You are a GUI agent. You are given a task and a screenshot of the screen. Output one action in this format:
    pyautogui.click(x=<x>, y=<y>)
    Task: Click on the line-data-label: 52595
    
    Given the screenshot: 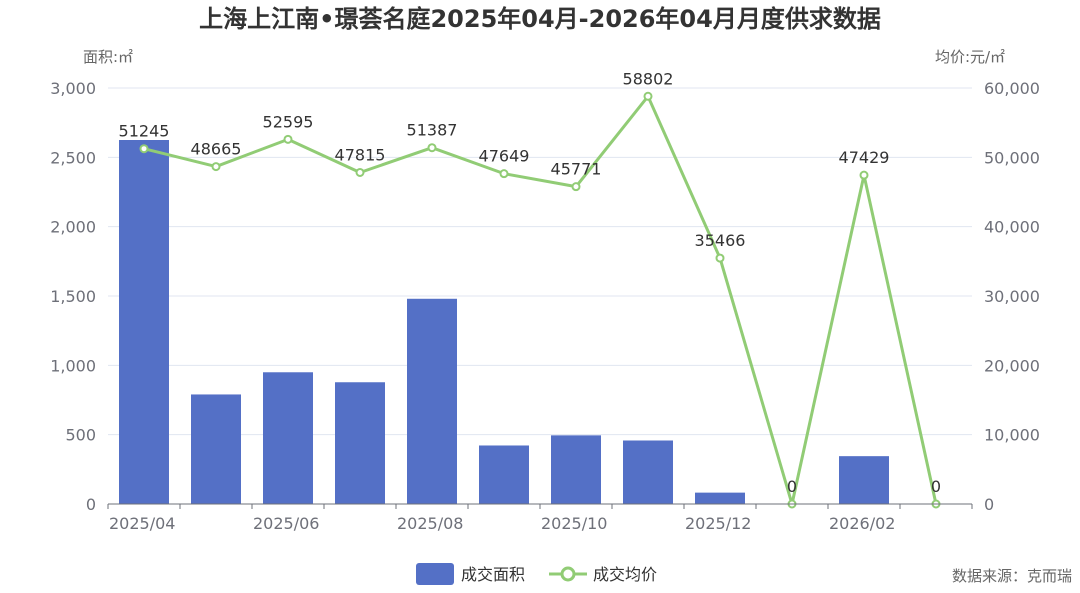 What is the action you would take?
    pyautogui.click(x=288, y=121)
    